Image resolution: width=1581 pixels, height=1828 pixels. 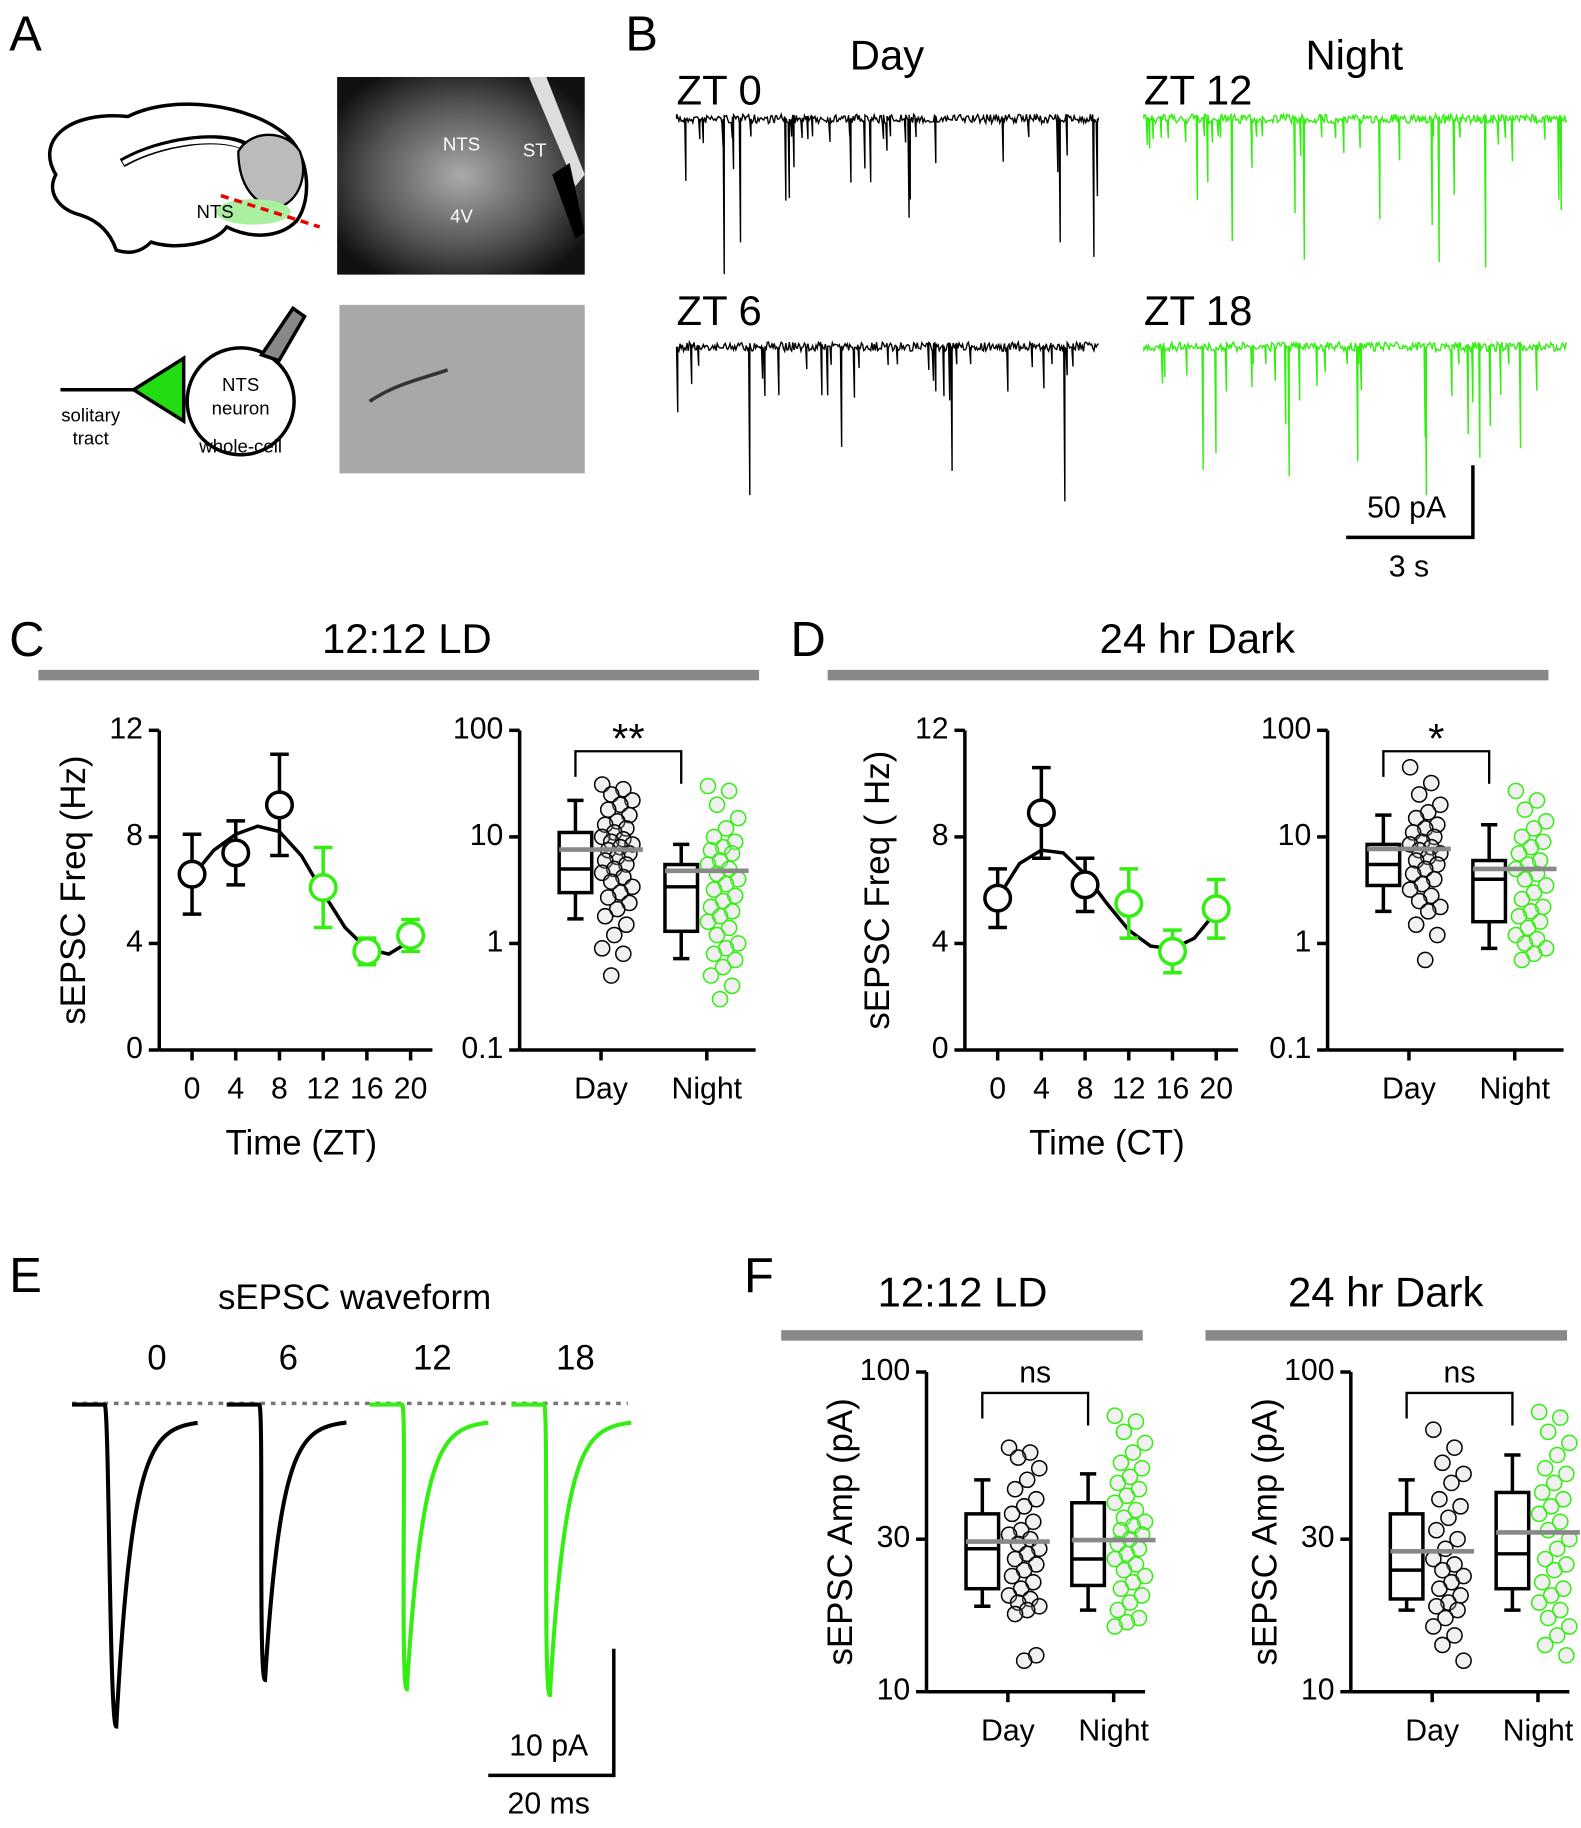 I want to click on current-trace, so click(x=887, y=193).